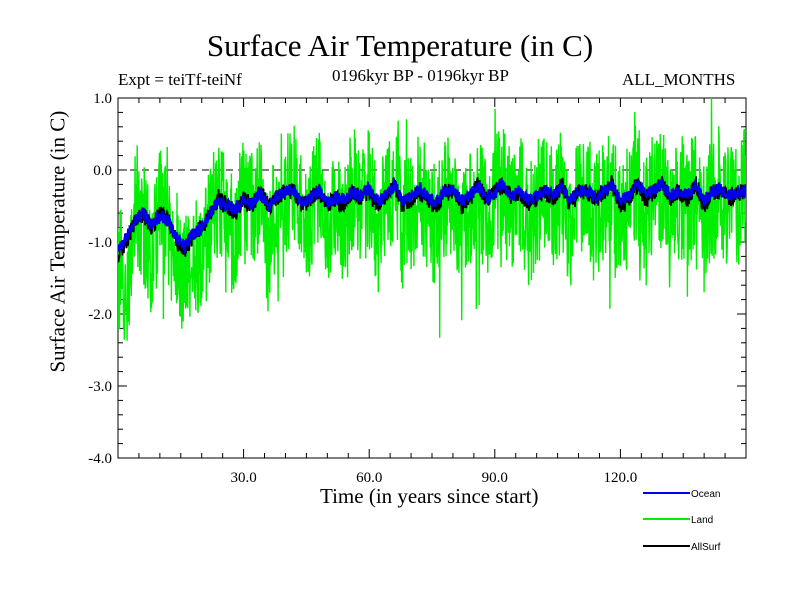 The image size is (800, 600). I want to click on y-tick-label: -1.0, so click(100, 243).